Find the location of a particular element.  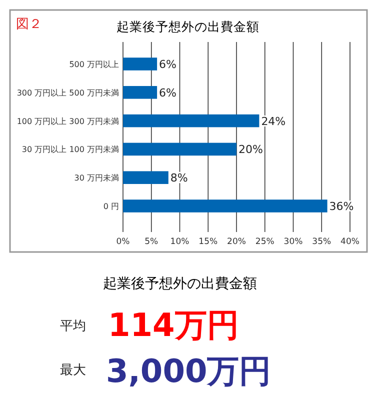

chart-title: 起業後予想外の出費金額 is located at coordinates (188, 26).